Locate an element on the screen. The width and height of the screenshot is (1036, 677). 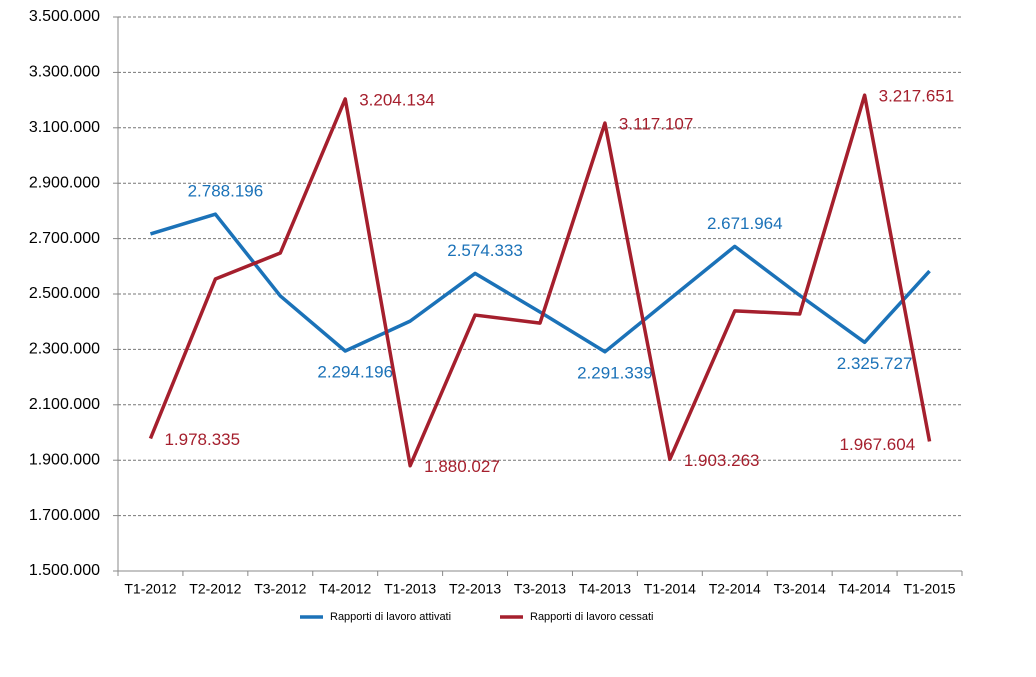
y-tick-label: 2.900.000 is located at coordinates (64, 182).